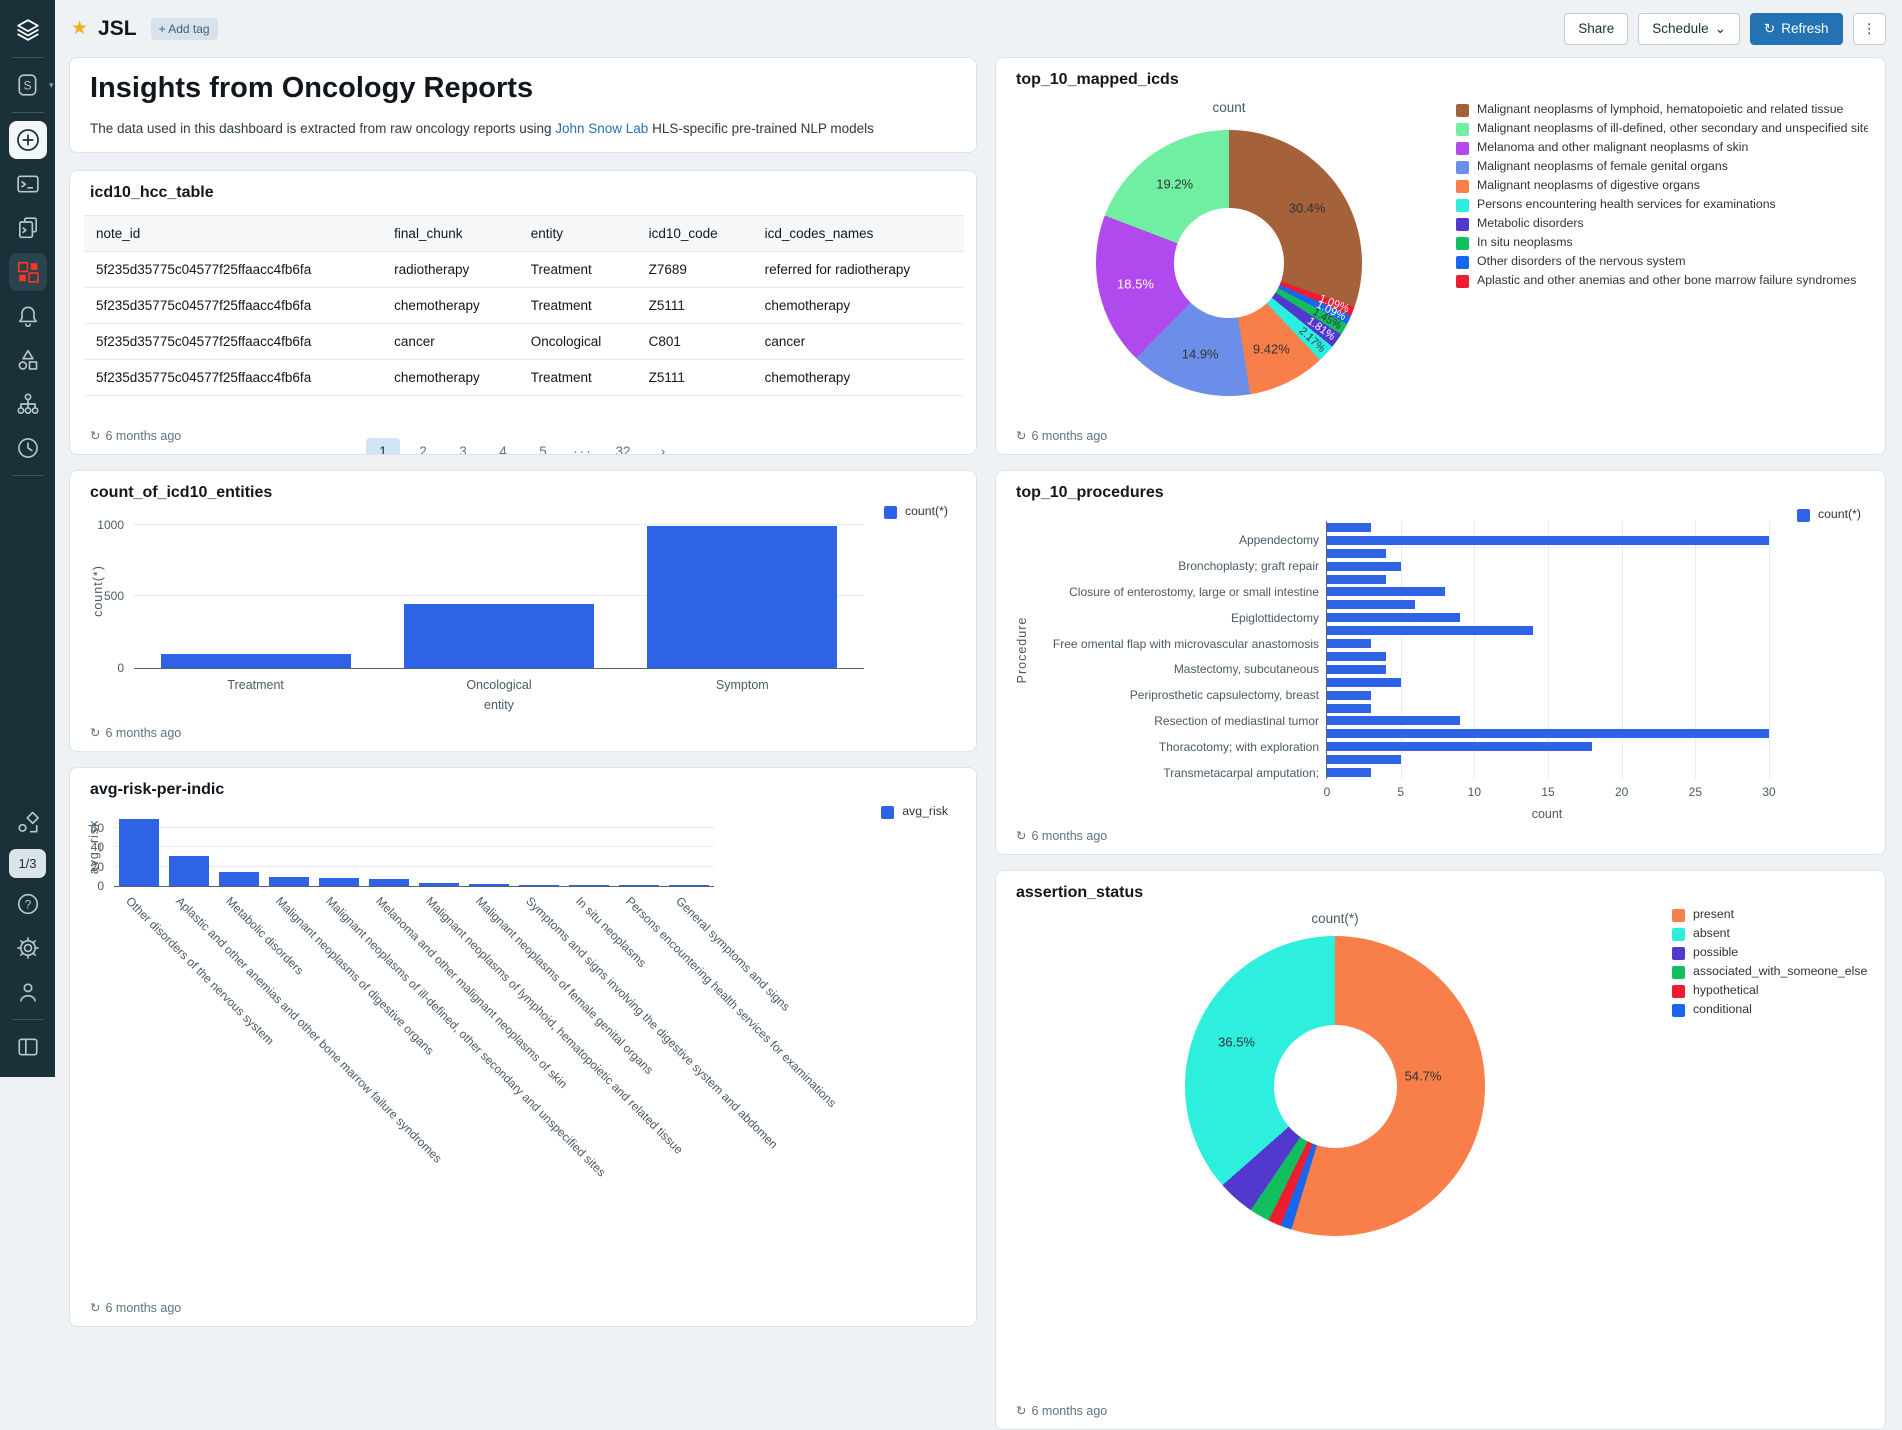 The height and width of the screenshot is (1430, 1902). What do you see at coordinates (1548, 792) in the screenshot?
I see `x-tick-label: 15` at bounding box center [1548, 792].